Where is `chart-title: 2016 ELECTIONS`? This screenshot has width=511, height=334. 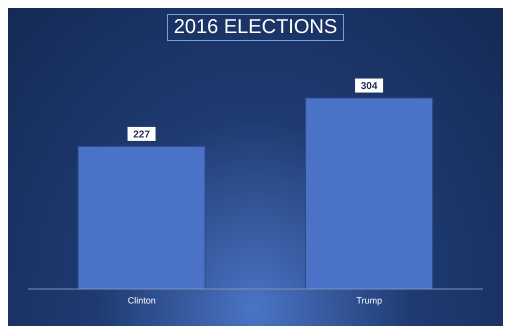
chart-title: 2016 ELECTIONS is located at coordinates (255, 27).